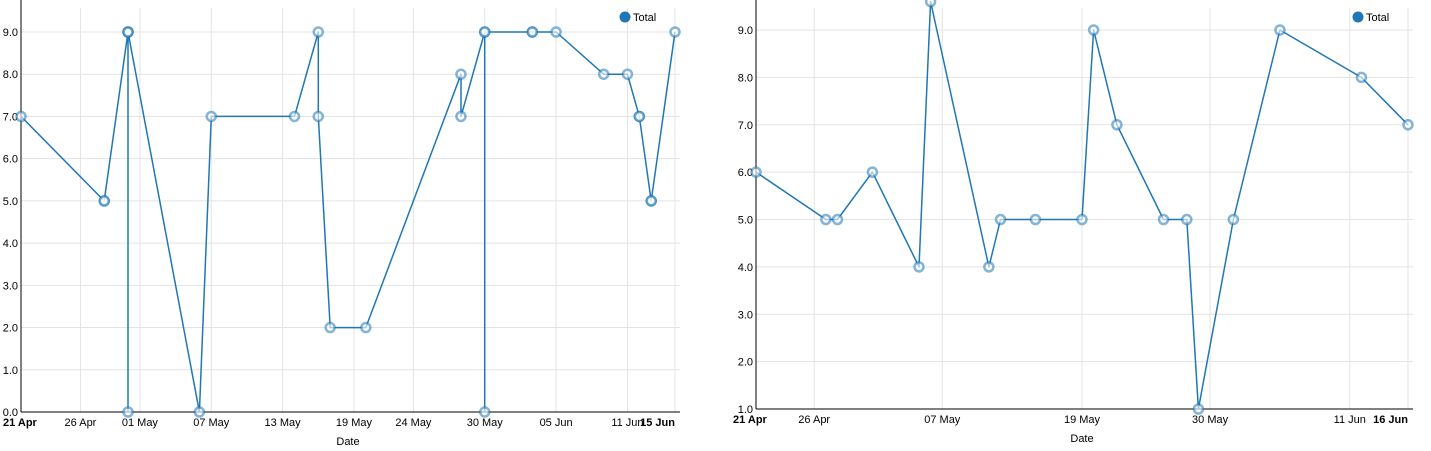  What do you see at coordinates (10, 371) in the screenshot?
I see `left-y-tick-label-1: 1.0` at bounding box center [10, 371].